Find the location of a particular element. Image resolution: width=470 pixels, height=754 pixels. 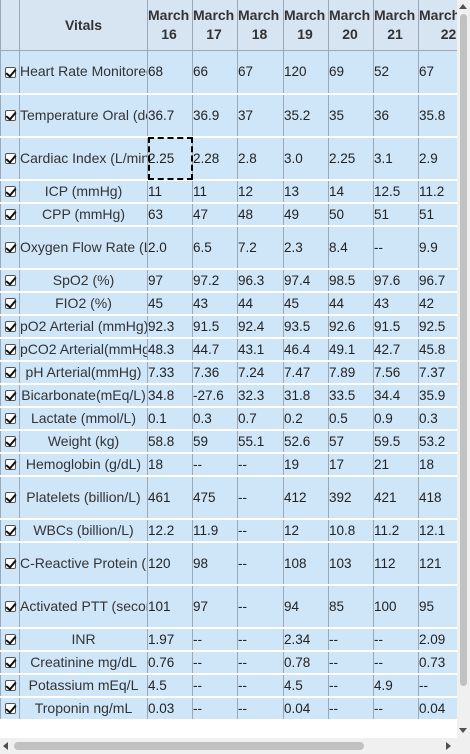

vital-value-cell: 2.9 is located at coordinates (437, 158).